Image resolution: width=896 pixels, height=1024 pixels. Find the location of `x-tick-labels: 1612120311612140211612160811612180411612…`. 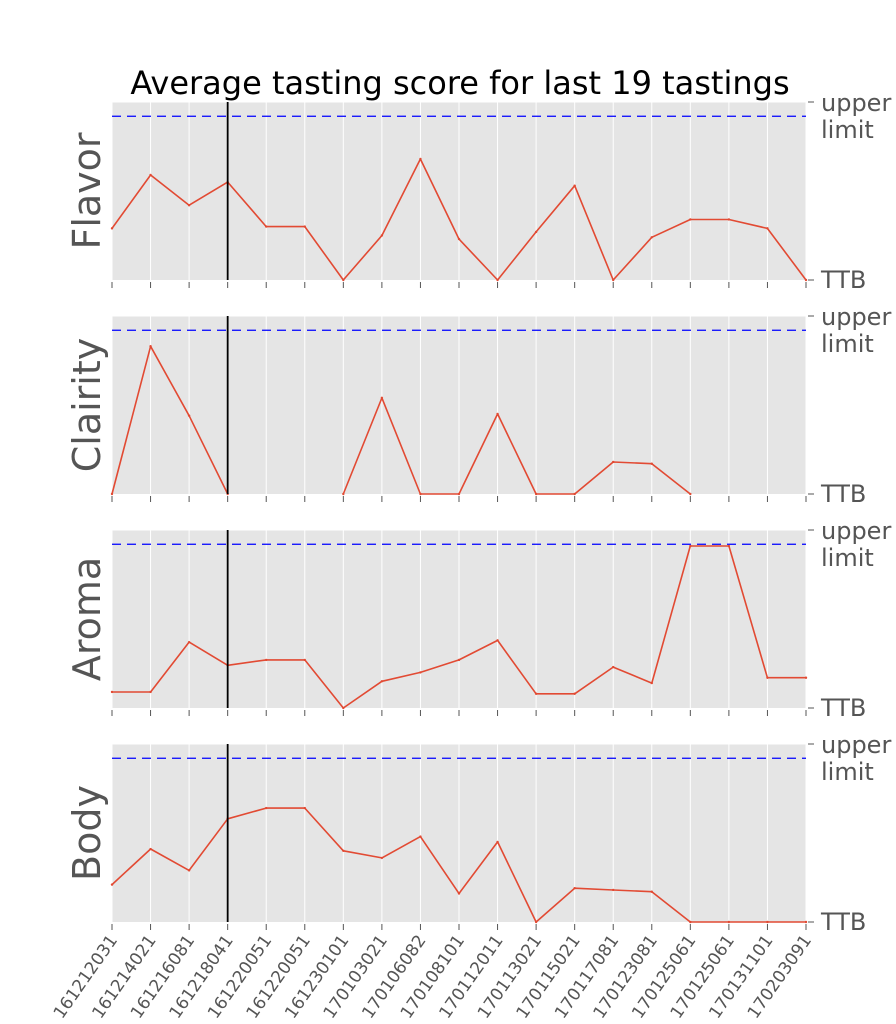

x-tick-labels: 1612120311612140211612160811612180411612… is located at coordinates (433, 976).